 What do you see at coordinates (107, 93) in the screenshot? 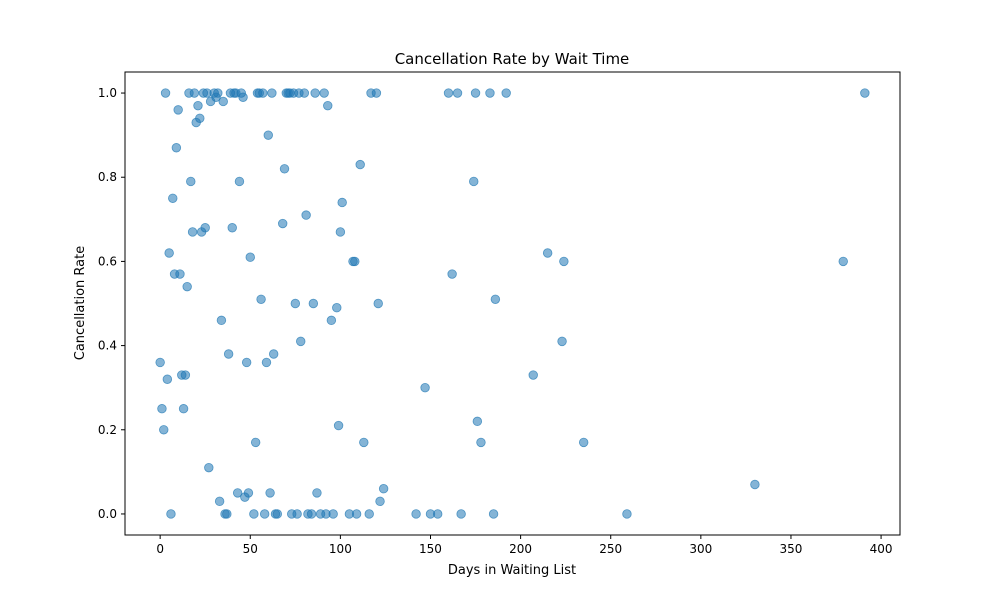
I see `y-tick-label: 1.0` at bounding box center [107, 93].